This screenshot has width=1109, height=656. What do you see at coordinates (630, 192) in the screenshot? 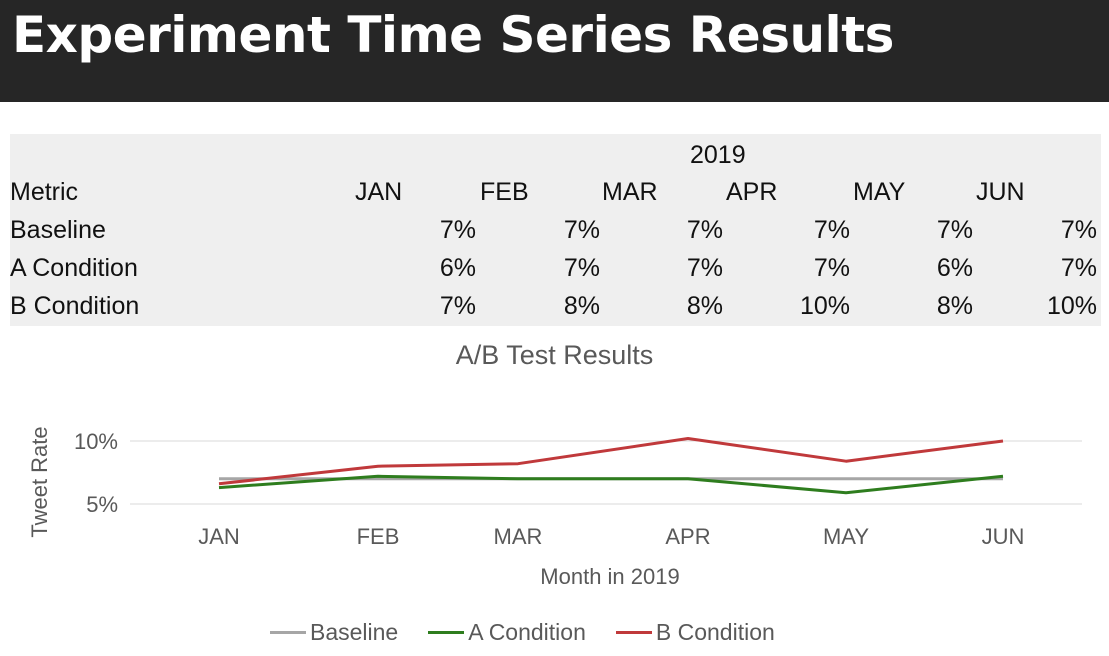
I see `table-month-header: MAR` at bounding box center [630, 192].